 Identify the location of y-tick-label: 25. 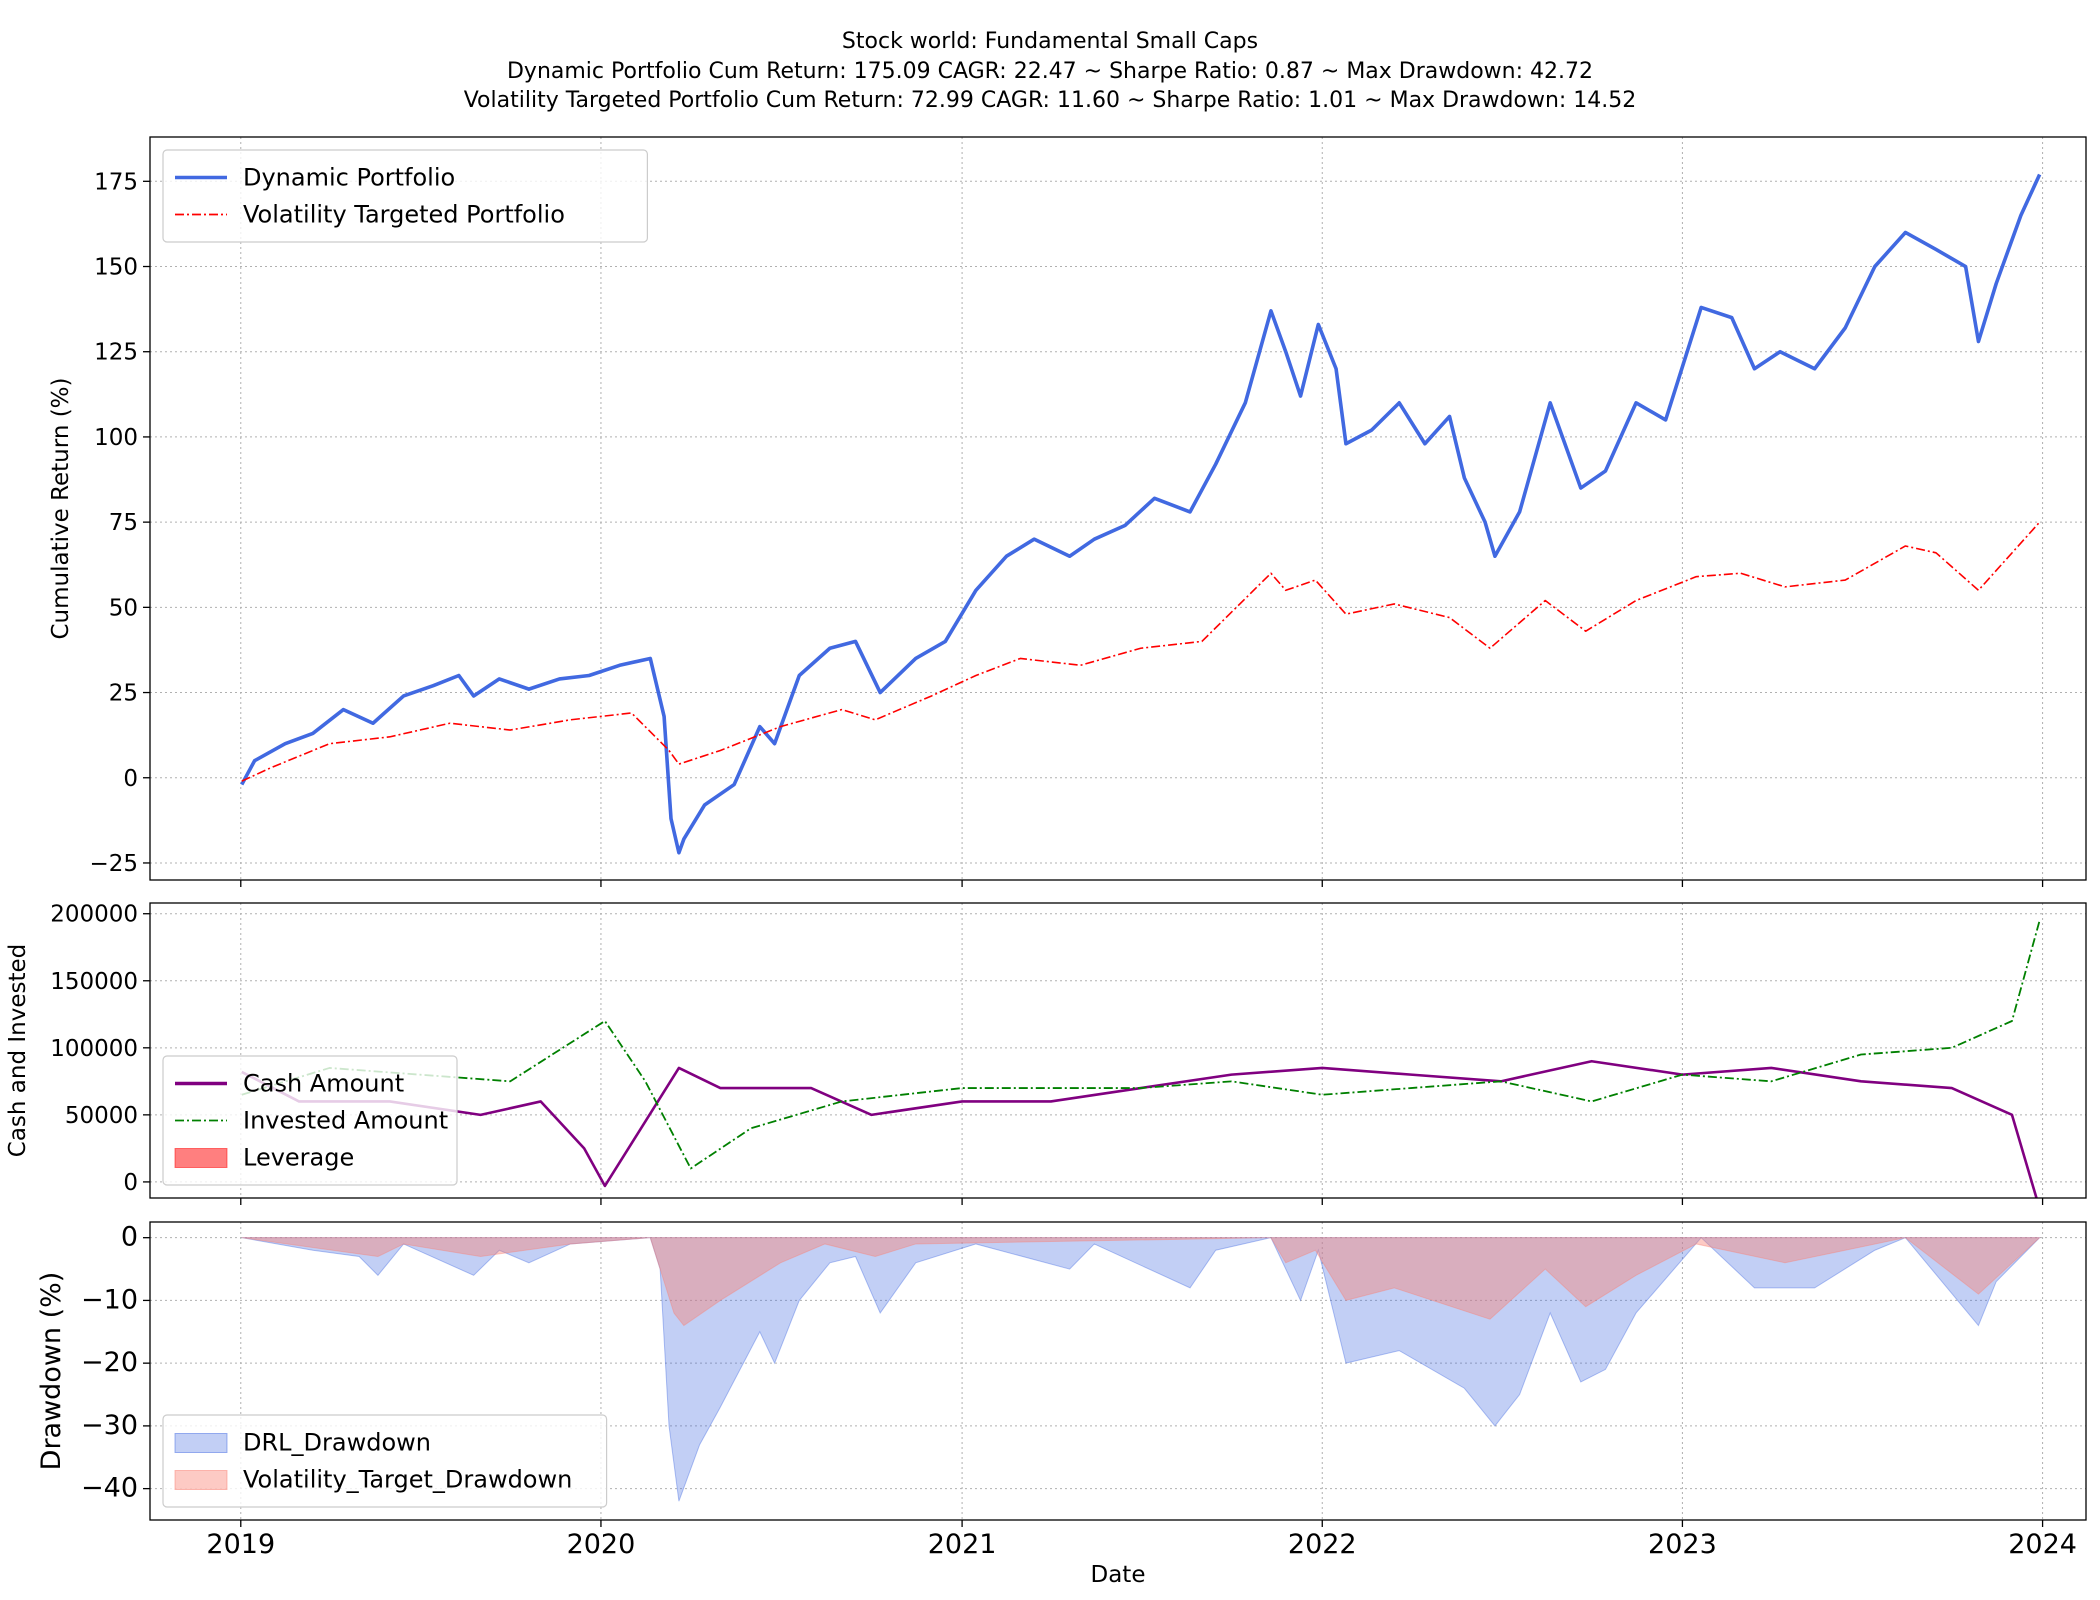
(123, 694).